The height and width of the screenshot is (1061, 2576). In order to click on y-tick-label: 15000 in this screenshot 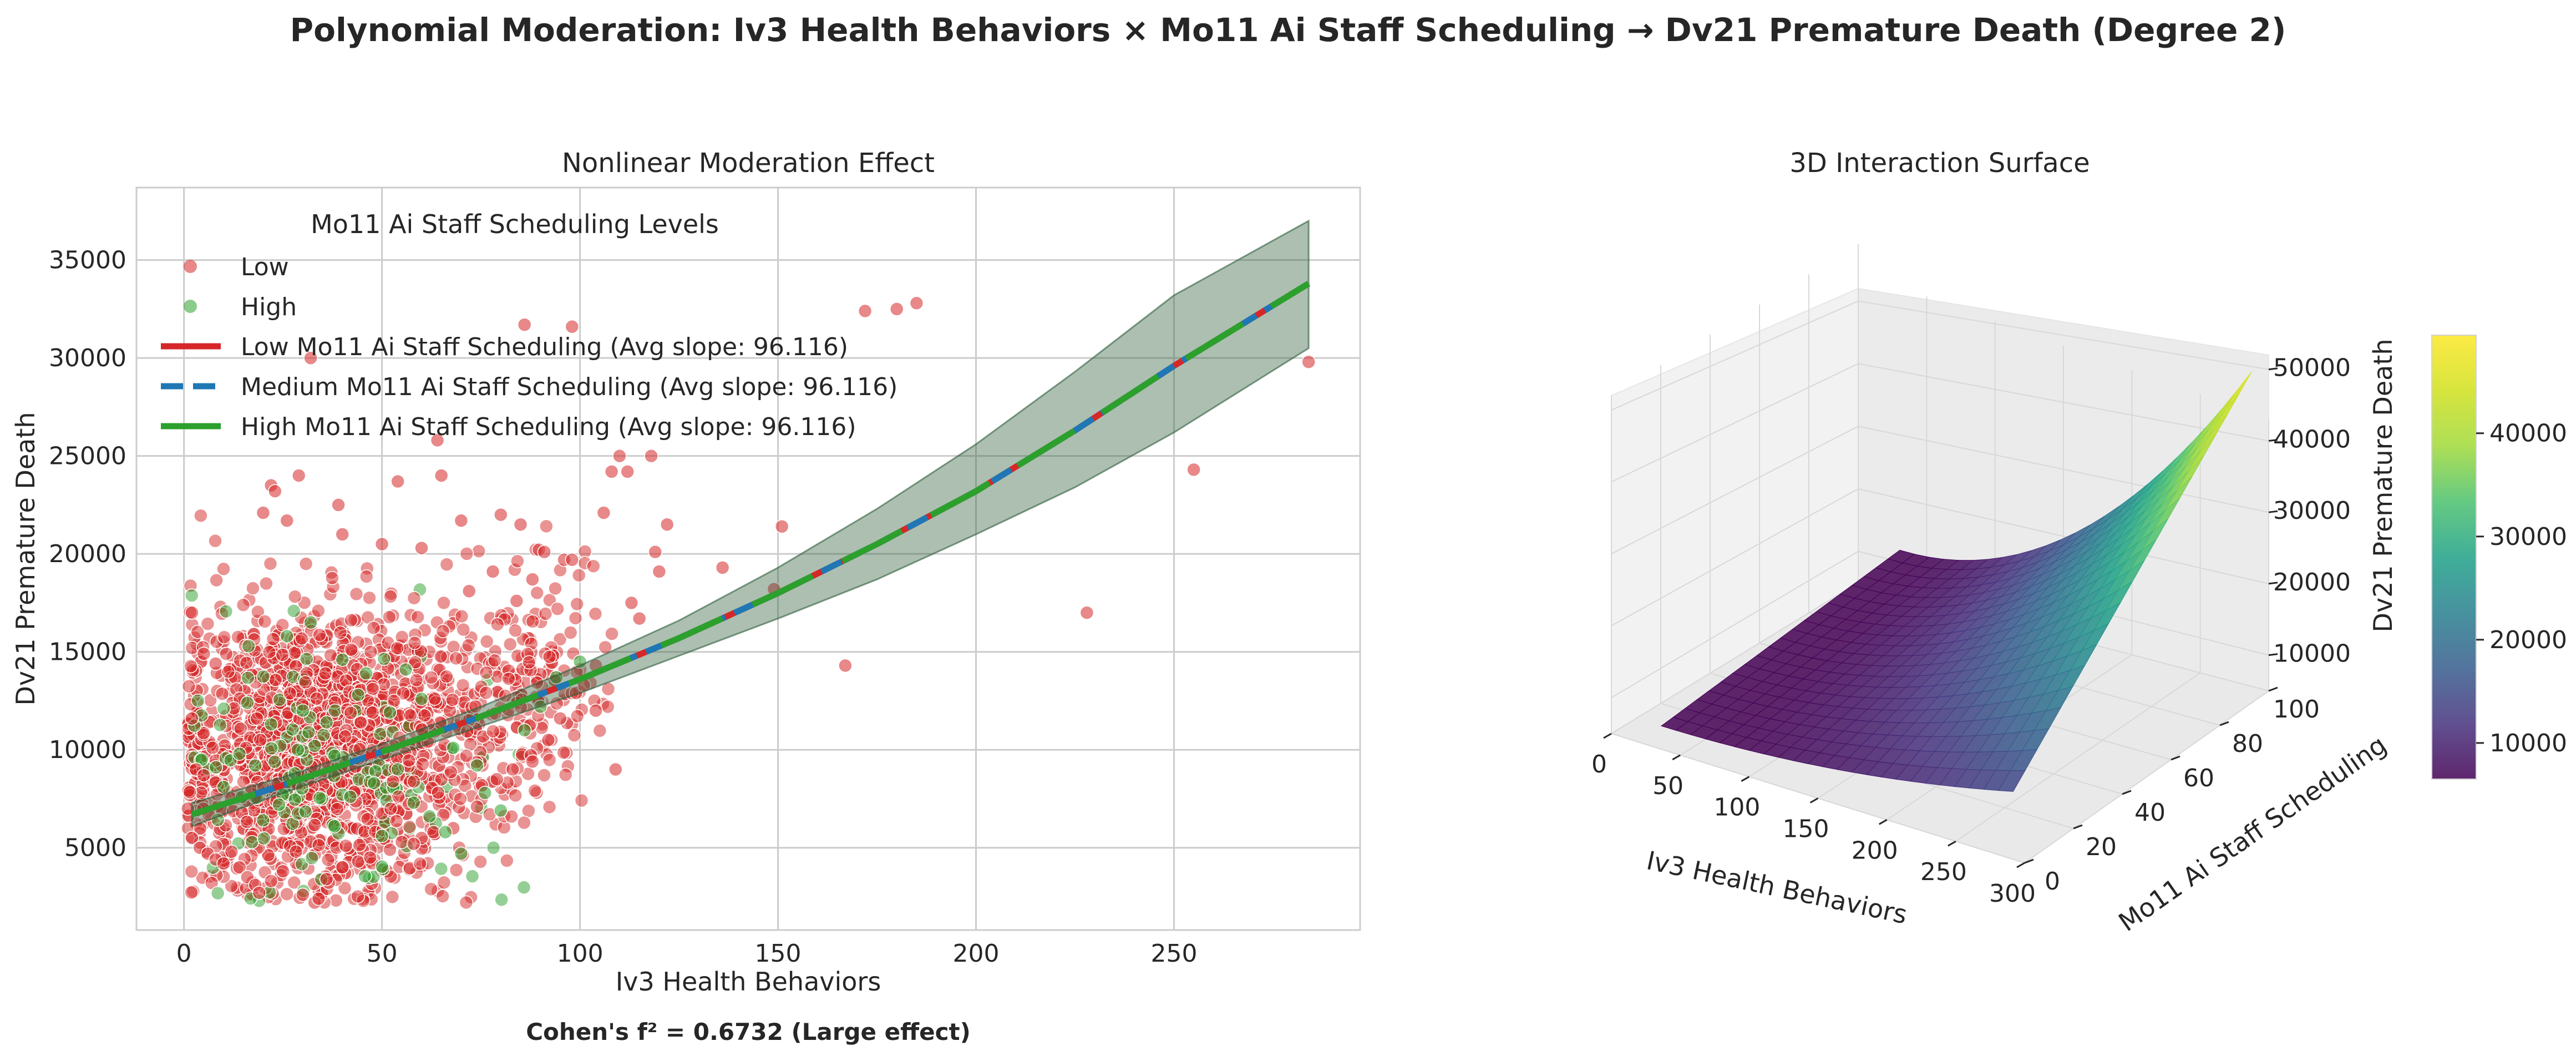, I will do `click(87, 652)`.